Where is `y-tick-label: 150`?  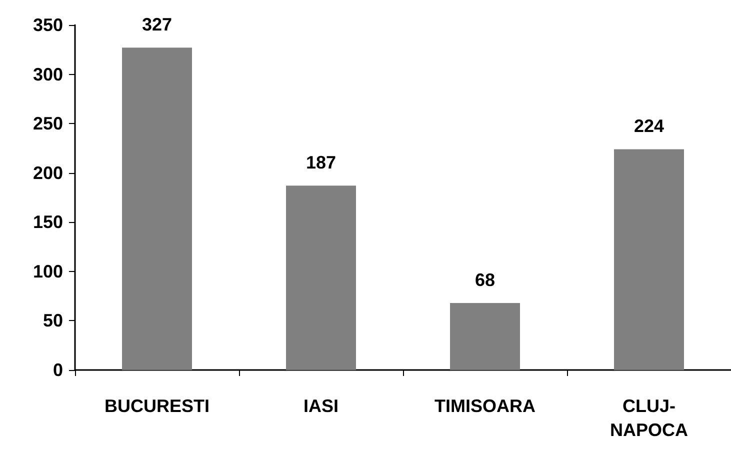
y-tick-label: 150 is located at coordinates (47, 222).